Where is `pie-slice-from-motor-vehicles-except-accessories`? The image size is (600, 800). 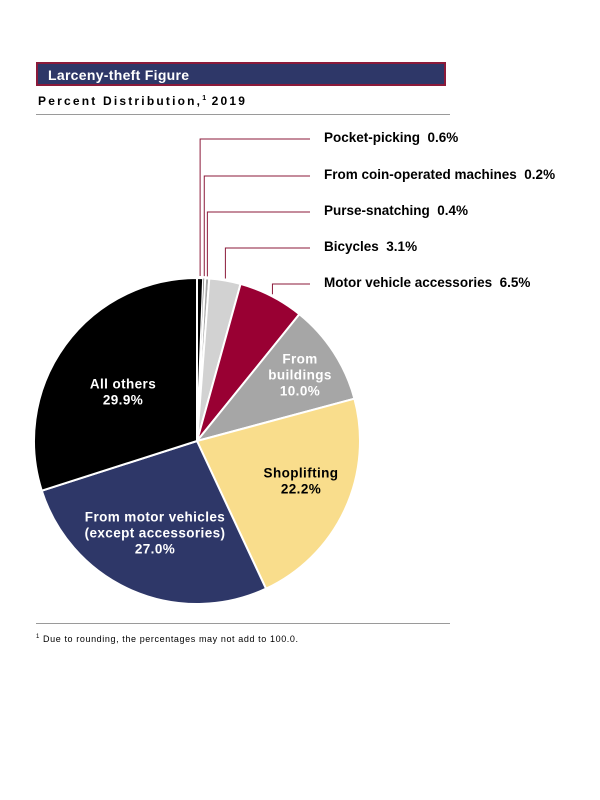
pie-slice-from-motor-vehicles-except-accessories is located at coordinates (154, 522).